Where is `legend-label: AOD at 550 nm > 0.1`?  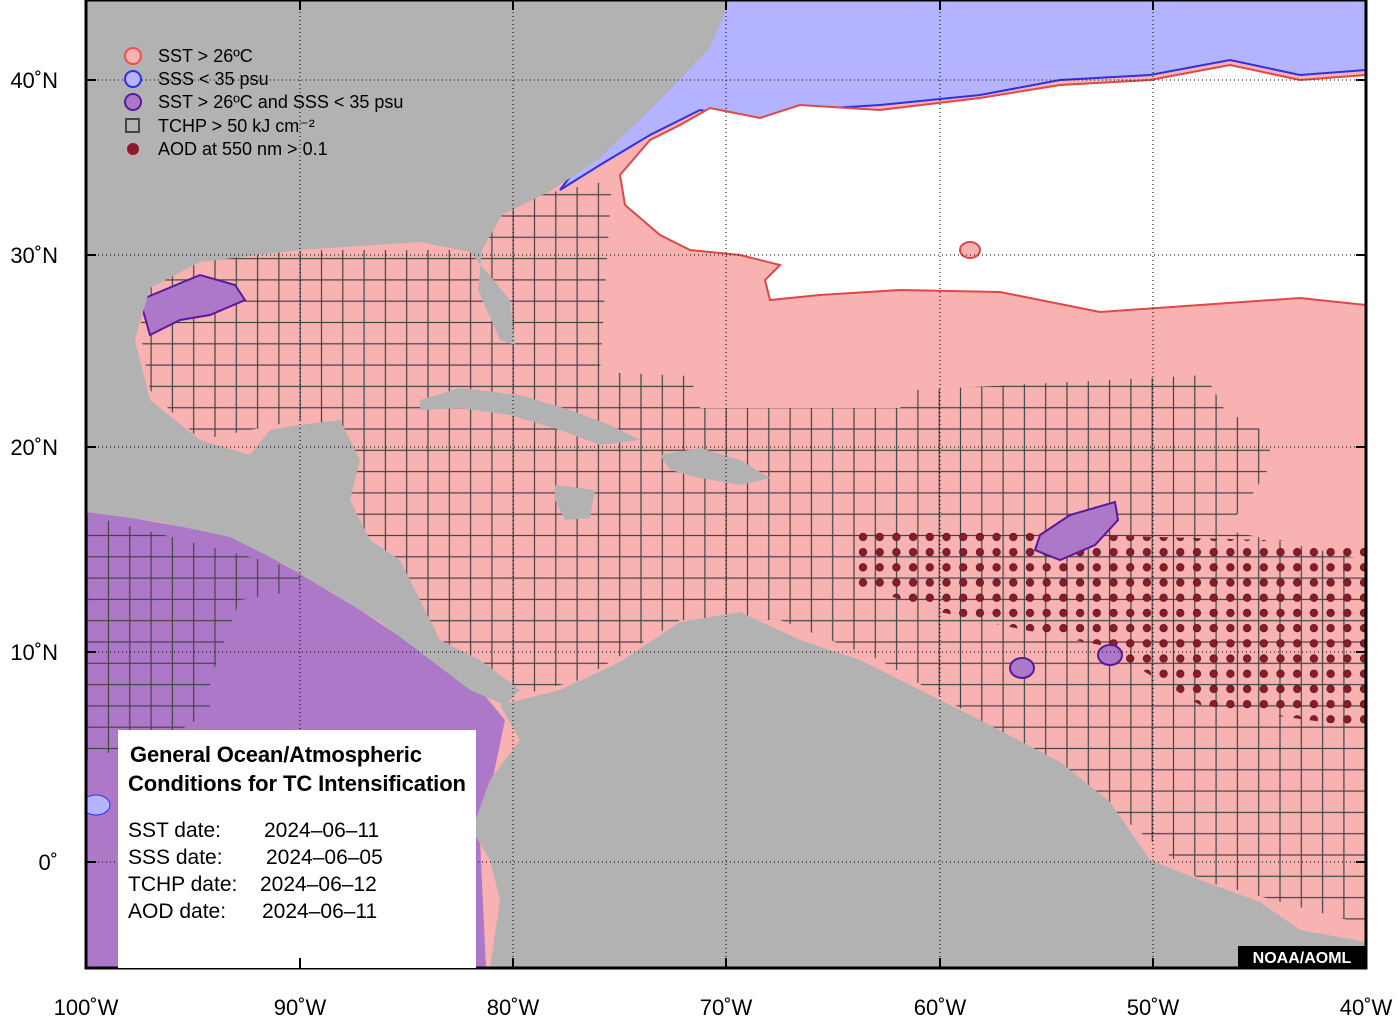 legend-label: AOD at 550 nm > 0.1 is located at coordinates (243, 149).